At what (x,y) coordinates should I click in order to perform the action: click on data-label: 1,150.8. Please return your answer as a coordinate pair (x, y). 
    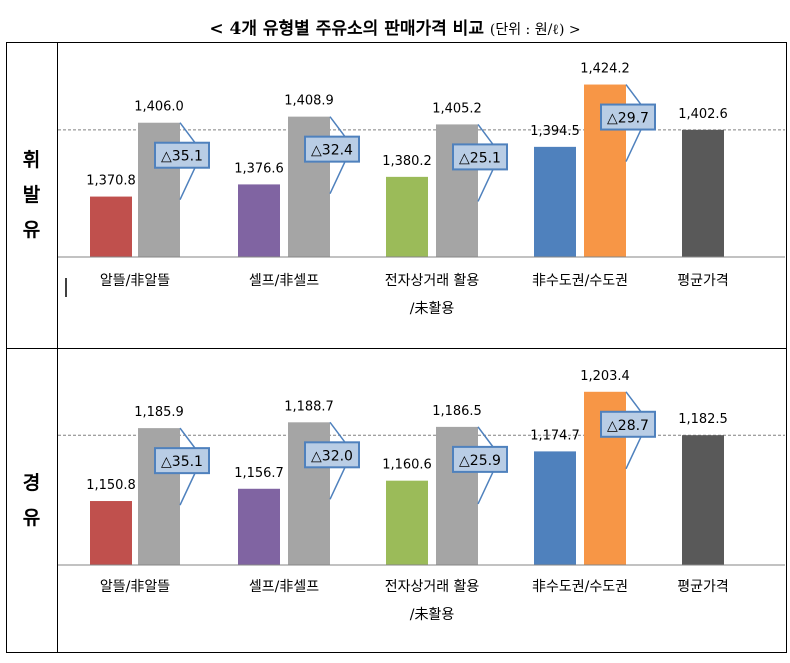
    Looking at the image, I should click on (111, 485).